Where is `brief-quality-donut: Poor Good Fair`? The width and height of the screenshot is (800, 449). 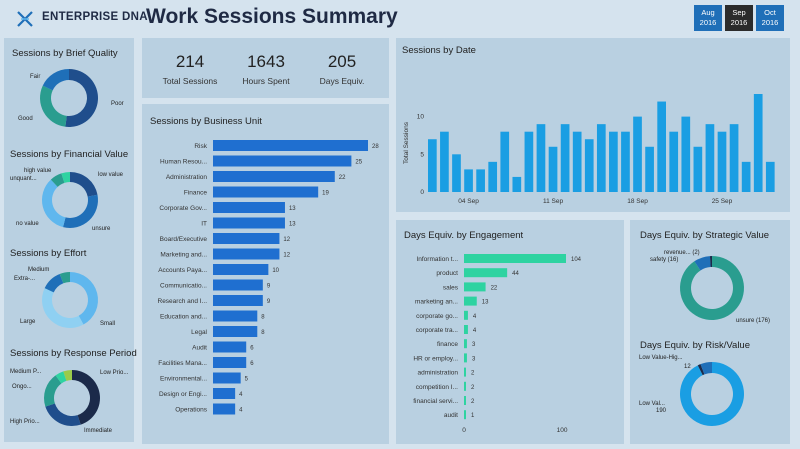
brief-quality-donut: Poor Good Fair is located at coordinates (71, 98).